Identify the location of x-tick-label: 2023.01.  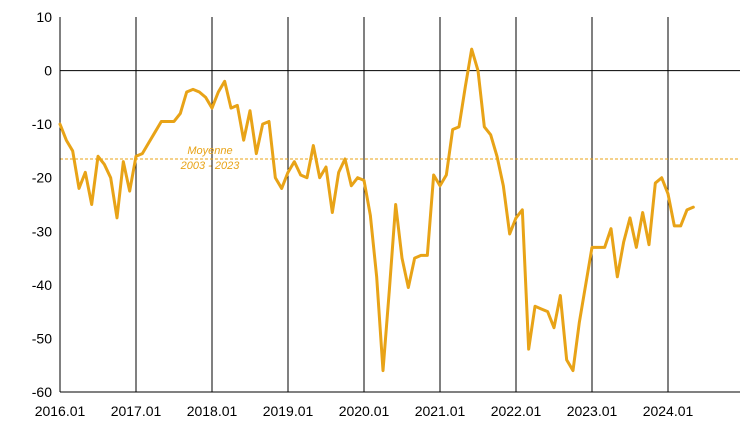
(592, 411).